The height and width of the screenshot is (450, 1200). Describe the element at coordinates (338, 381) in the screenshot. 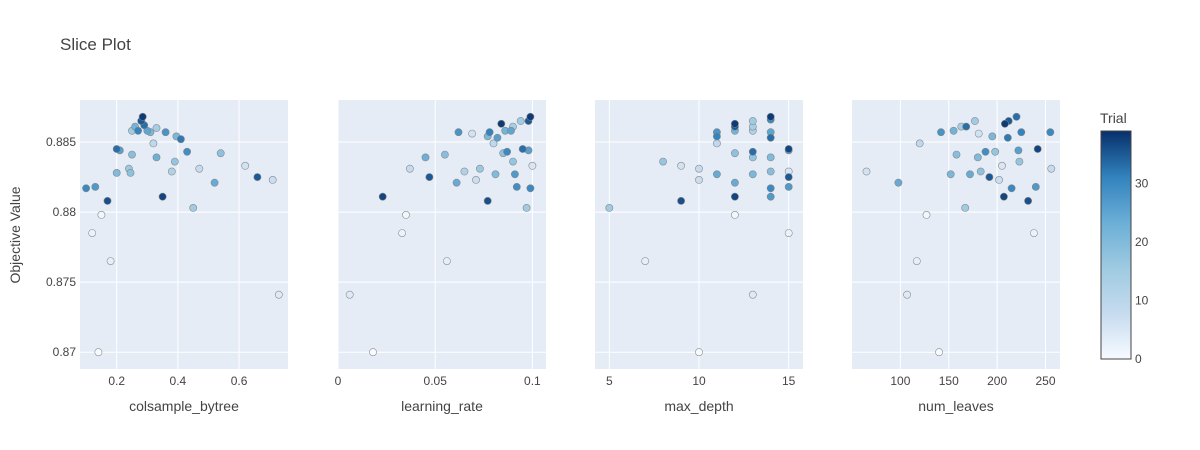

I see `x-tick-label: 0` at that location.